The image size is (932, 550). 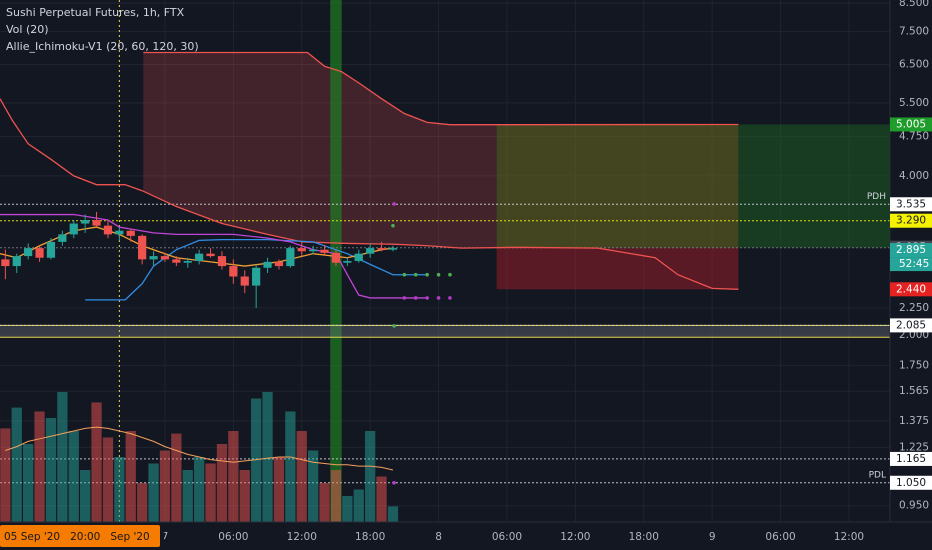 I want to click on indicator-label: Vol (20), so click(x=27, y=29).